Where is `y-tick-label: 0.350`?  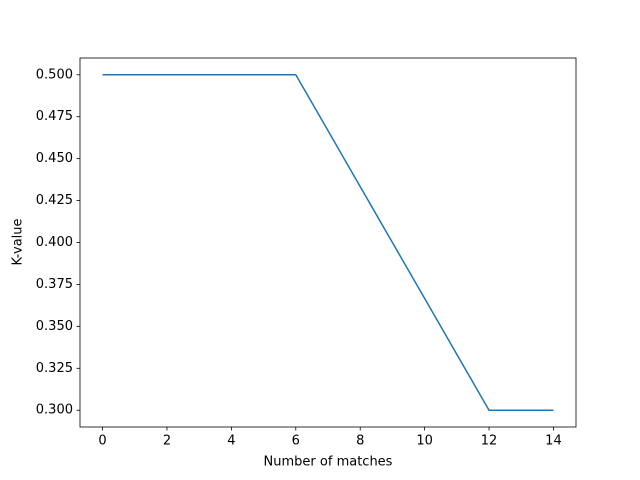 y-tick-label: 0.350 is located at coordinates (54, 326).